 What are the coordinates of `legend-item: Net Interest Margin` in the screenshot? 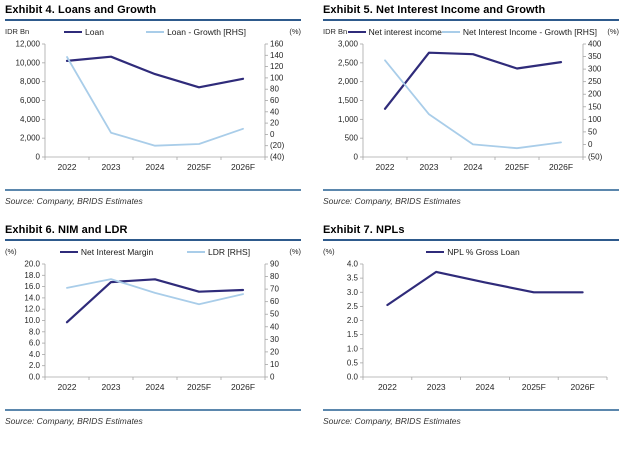 It's located at (106, 252).